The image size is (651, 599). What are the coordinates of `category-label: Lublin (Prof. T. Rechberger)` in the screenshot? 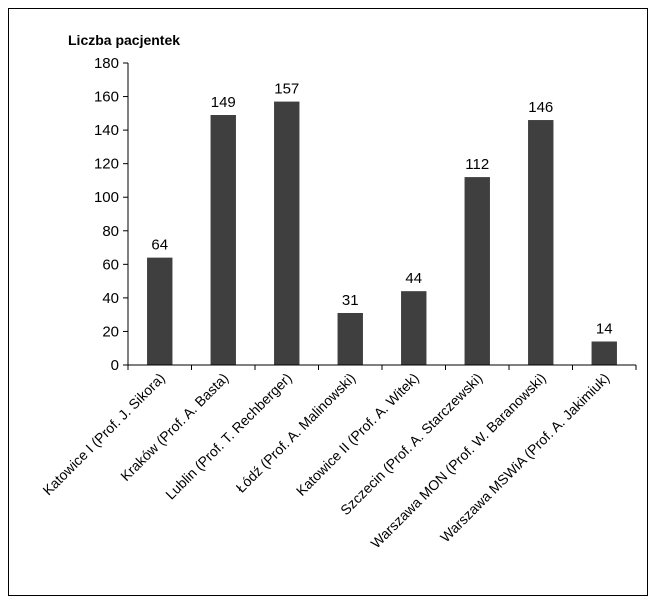 It's located at (228, 436).